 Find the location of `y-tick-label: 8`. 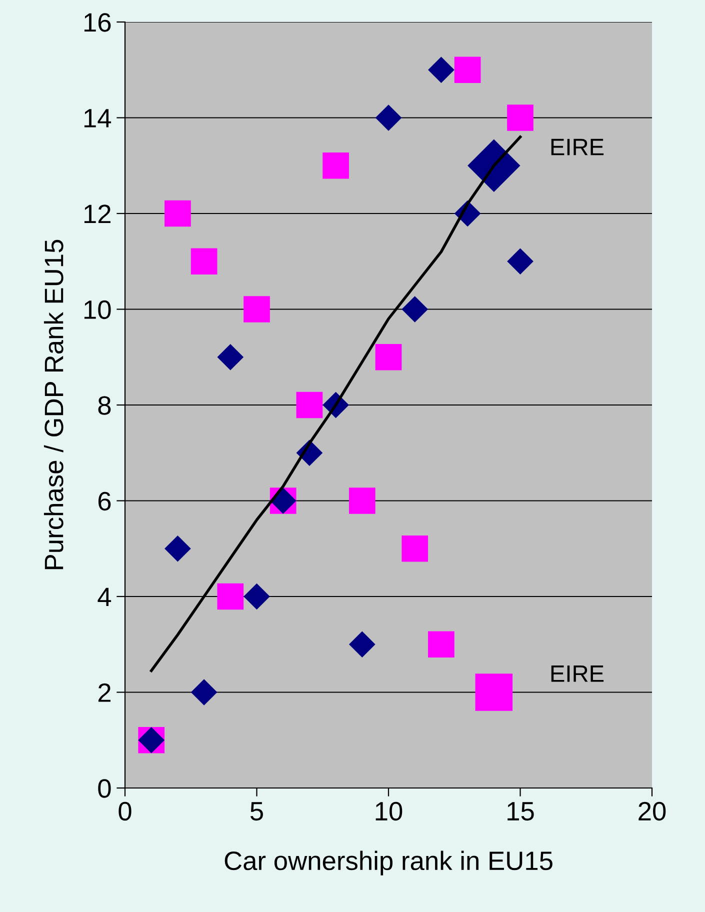

y-tick-label: 8 is located at coordinates (104, 405).